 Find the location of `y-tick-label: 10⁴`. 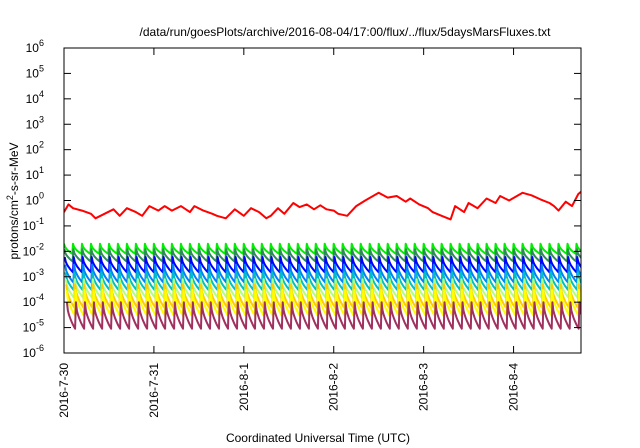

y-tick-label: 10⁴ is located at coordinates (35, 97).